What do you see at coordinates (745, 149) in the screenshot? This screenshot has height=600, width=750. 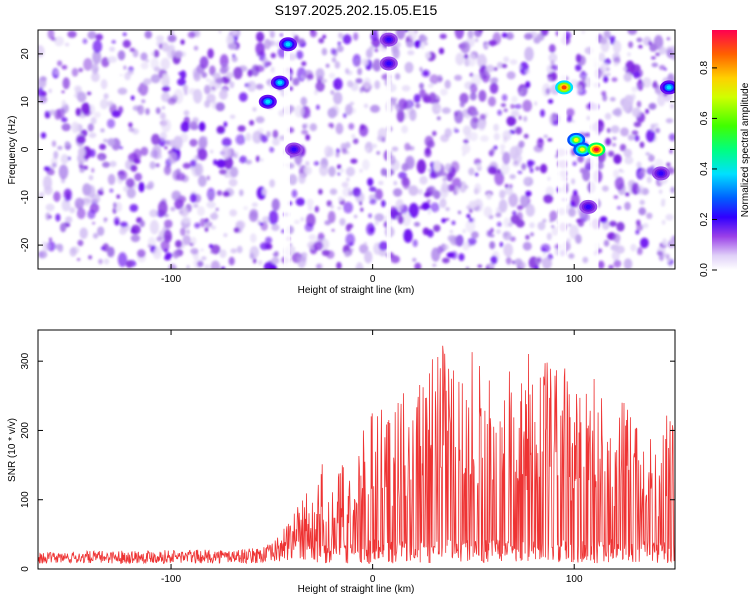 I see `colorbar-label: Normalized spectral amplitude` at bounding box center [745, 149].